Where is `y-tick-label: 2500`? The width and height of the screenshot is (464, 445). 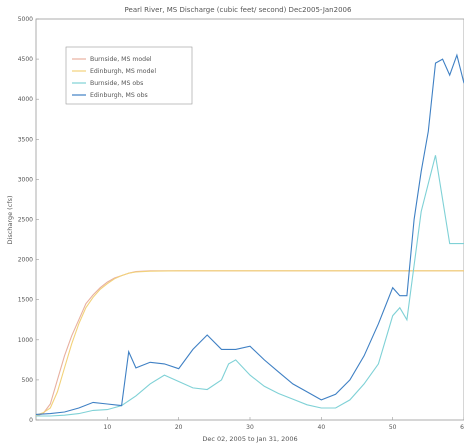
y-tick-label: 2500 is located at coordinates (25, 220).